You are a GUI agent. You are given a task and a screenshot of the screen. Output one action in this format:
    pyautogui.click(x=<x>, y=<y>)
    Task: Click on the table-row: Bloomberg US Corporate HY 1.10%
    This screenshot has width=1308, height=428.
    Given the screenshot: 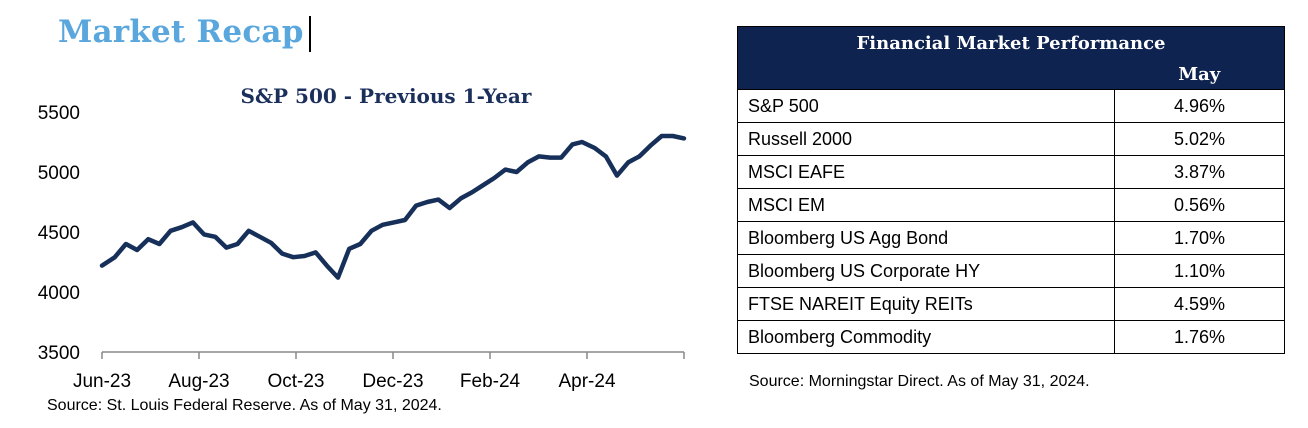 What is the action you would take?
    pyautogui.click(x=1011, y=271)
    